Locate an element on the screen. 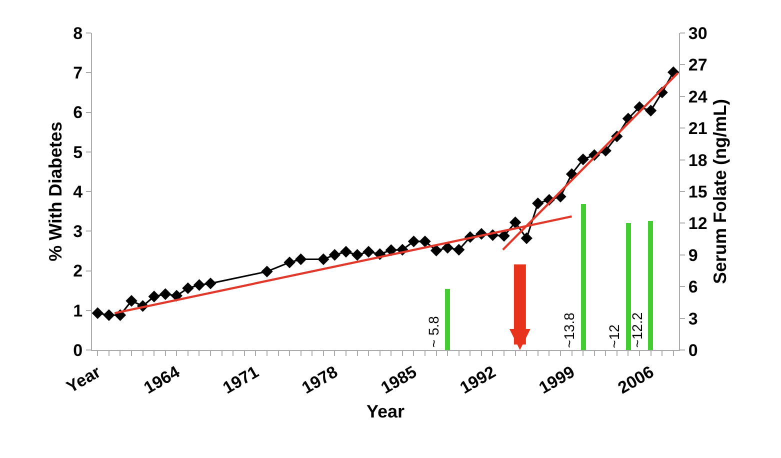  y2-tick-label: 24 is located at coordinates (698, 96).